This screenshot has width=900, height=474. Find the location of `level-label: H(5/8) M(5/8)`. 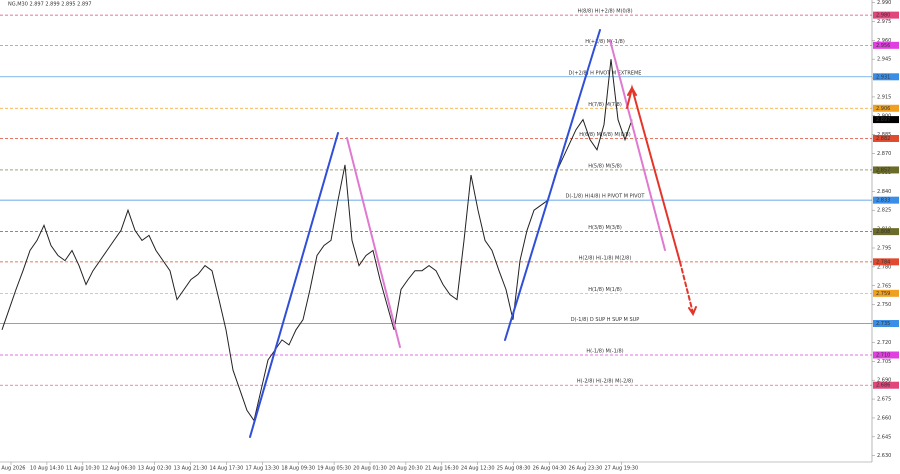

level-label: H(5/8) M(5/8) is located at coordinates (605, 166).